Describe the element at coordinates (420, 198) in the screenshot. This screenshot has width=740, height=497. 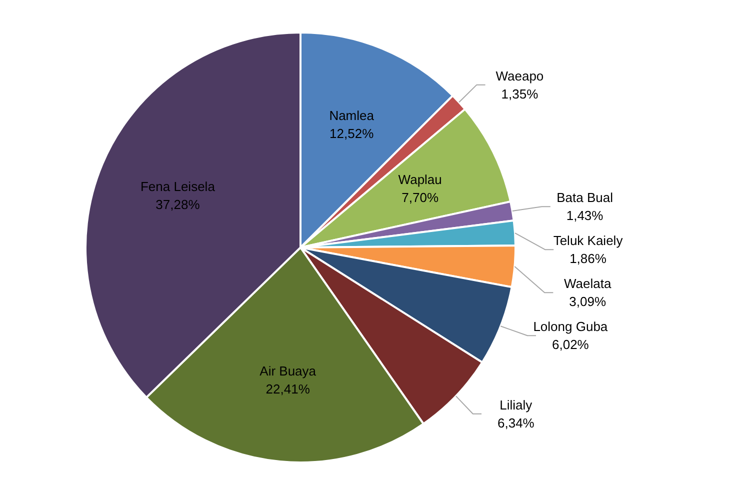
I see `data-label: 7,70%` at that location.